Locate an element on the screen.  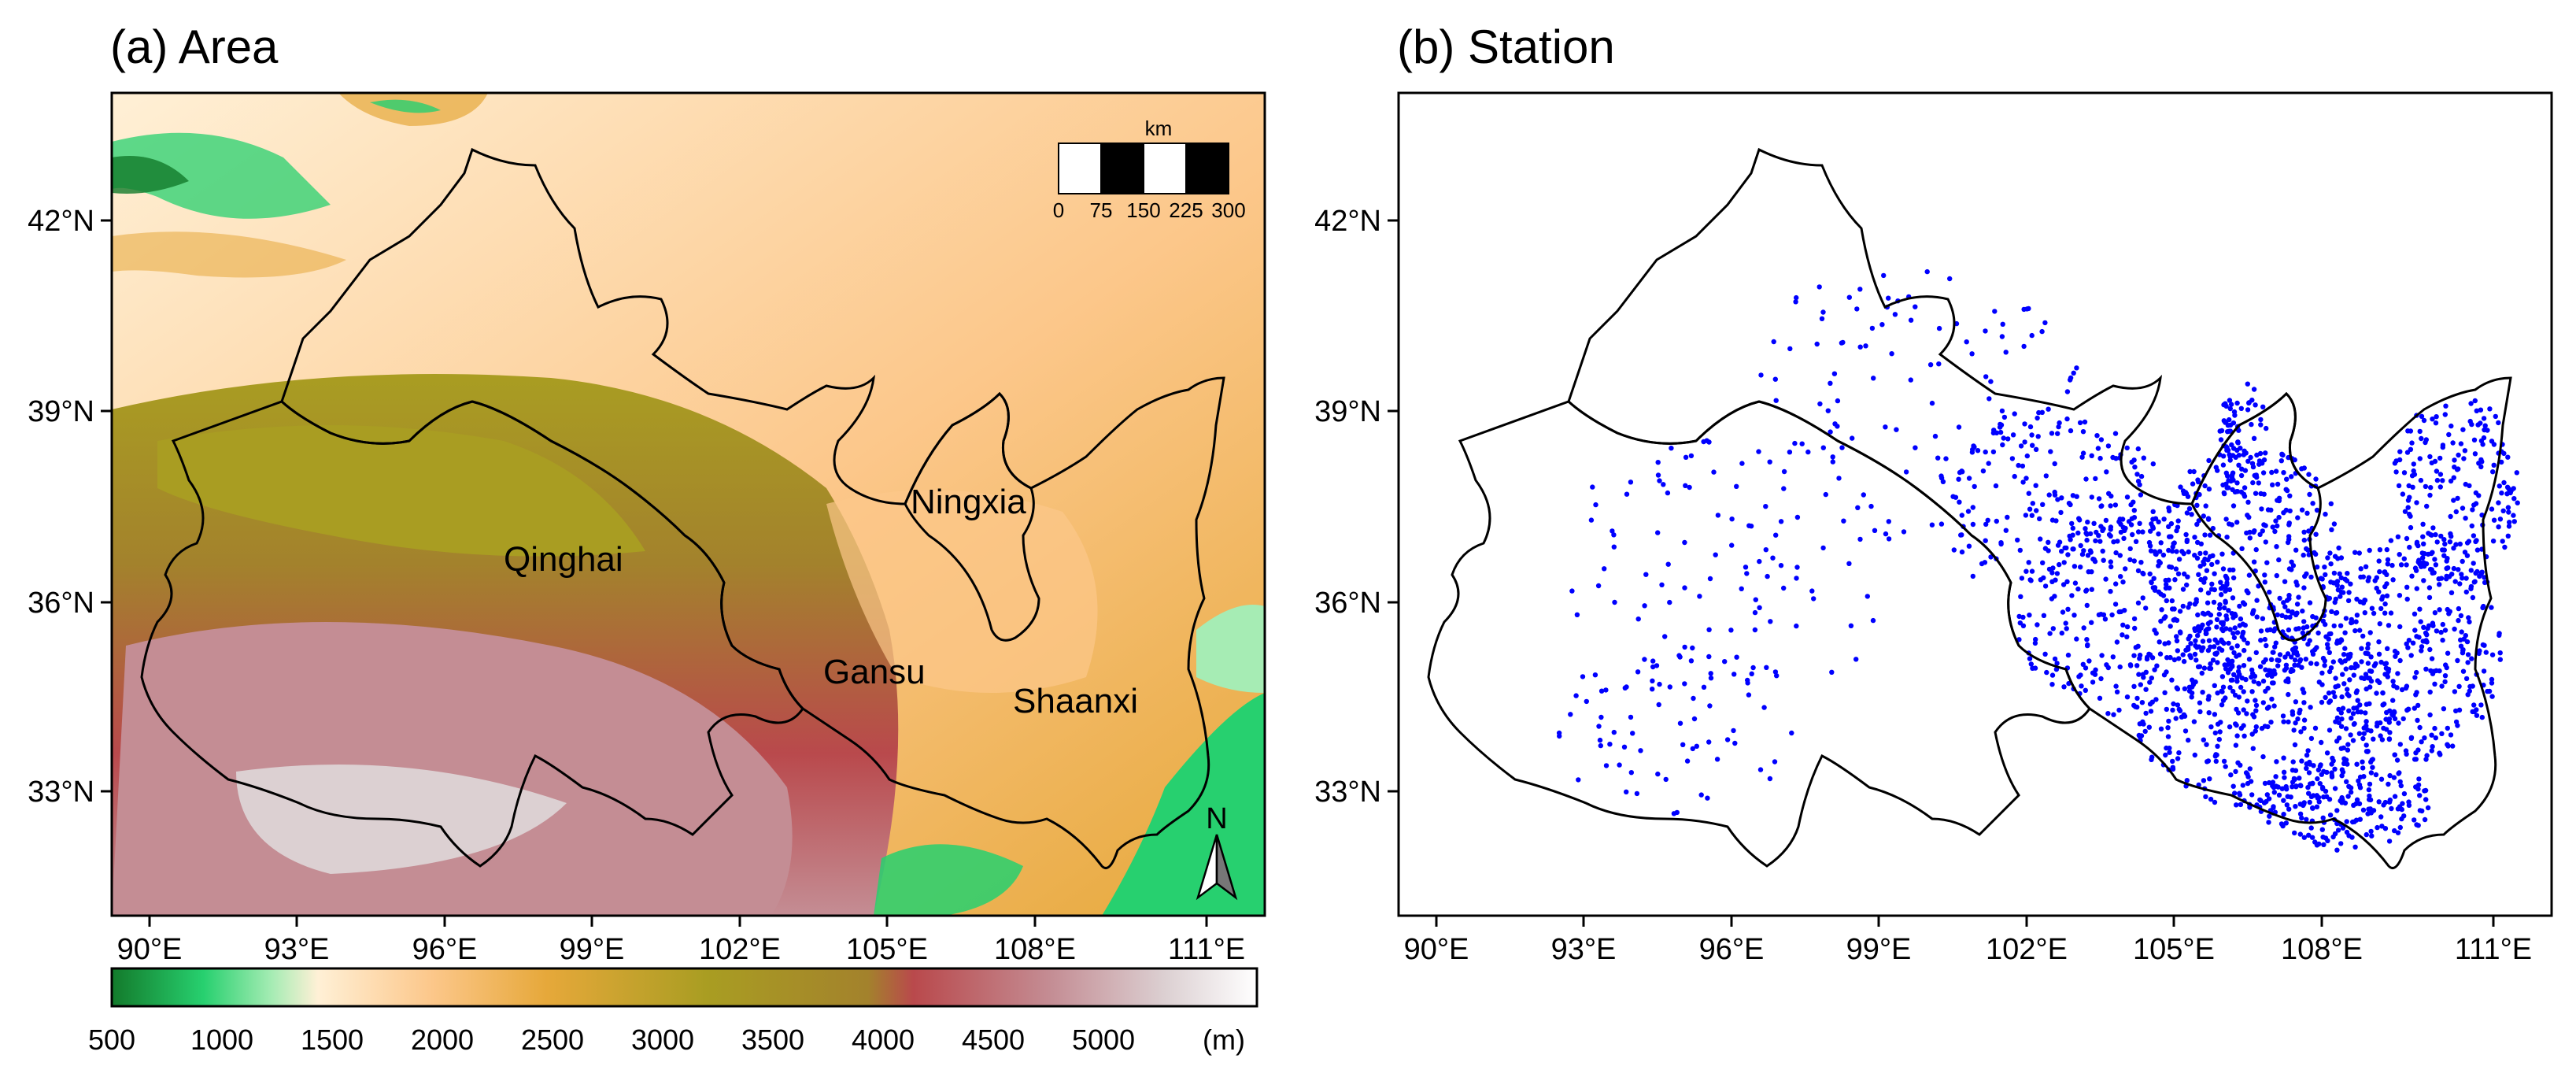
cb-tick-500: 500 is located at coordinates (111, 1040).